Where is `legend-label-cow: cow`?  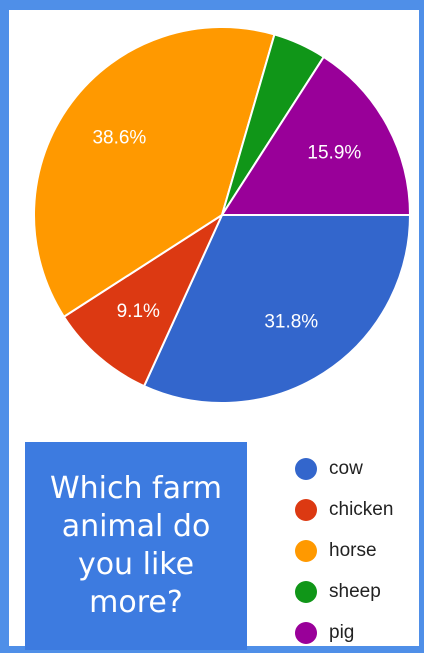 legend-label-cow: cow is located at coordinates (346, 468).